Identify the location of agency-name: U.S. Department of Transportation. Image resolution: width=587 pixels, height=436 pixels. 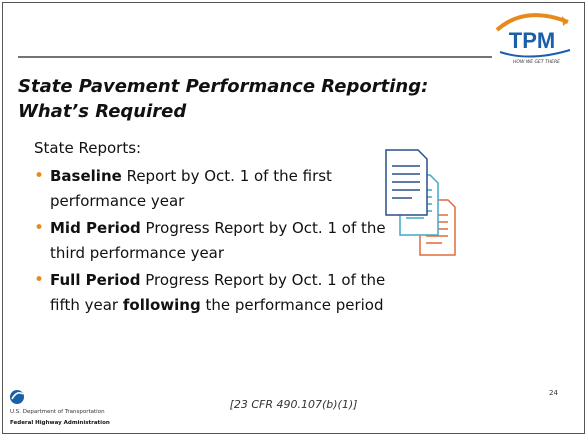
(57, 412).